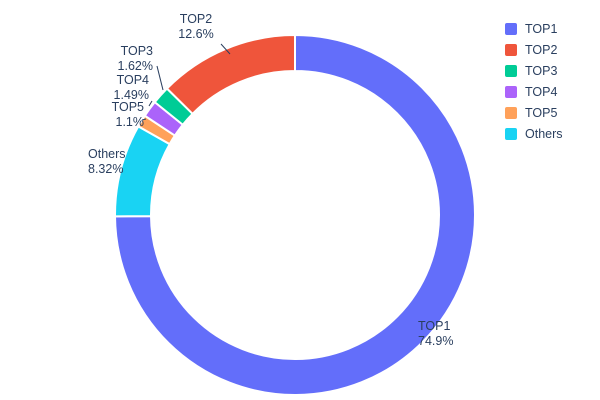 The width and height of the screenshot is (600, 400). I want to click on legend-item-top3: TOP3, so click(534, 71).